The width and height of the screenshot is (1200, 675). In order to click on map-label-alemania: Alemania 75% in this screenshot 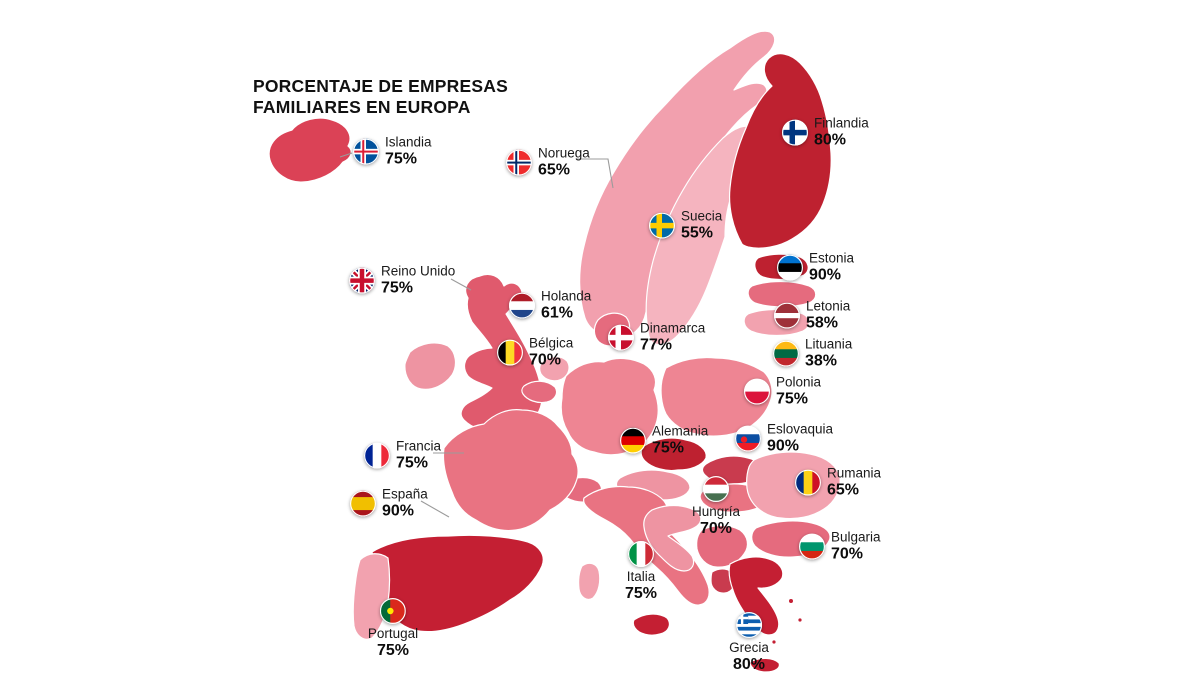, I will do `click(664, 441)`.